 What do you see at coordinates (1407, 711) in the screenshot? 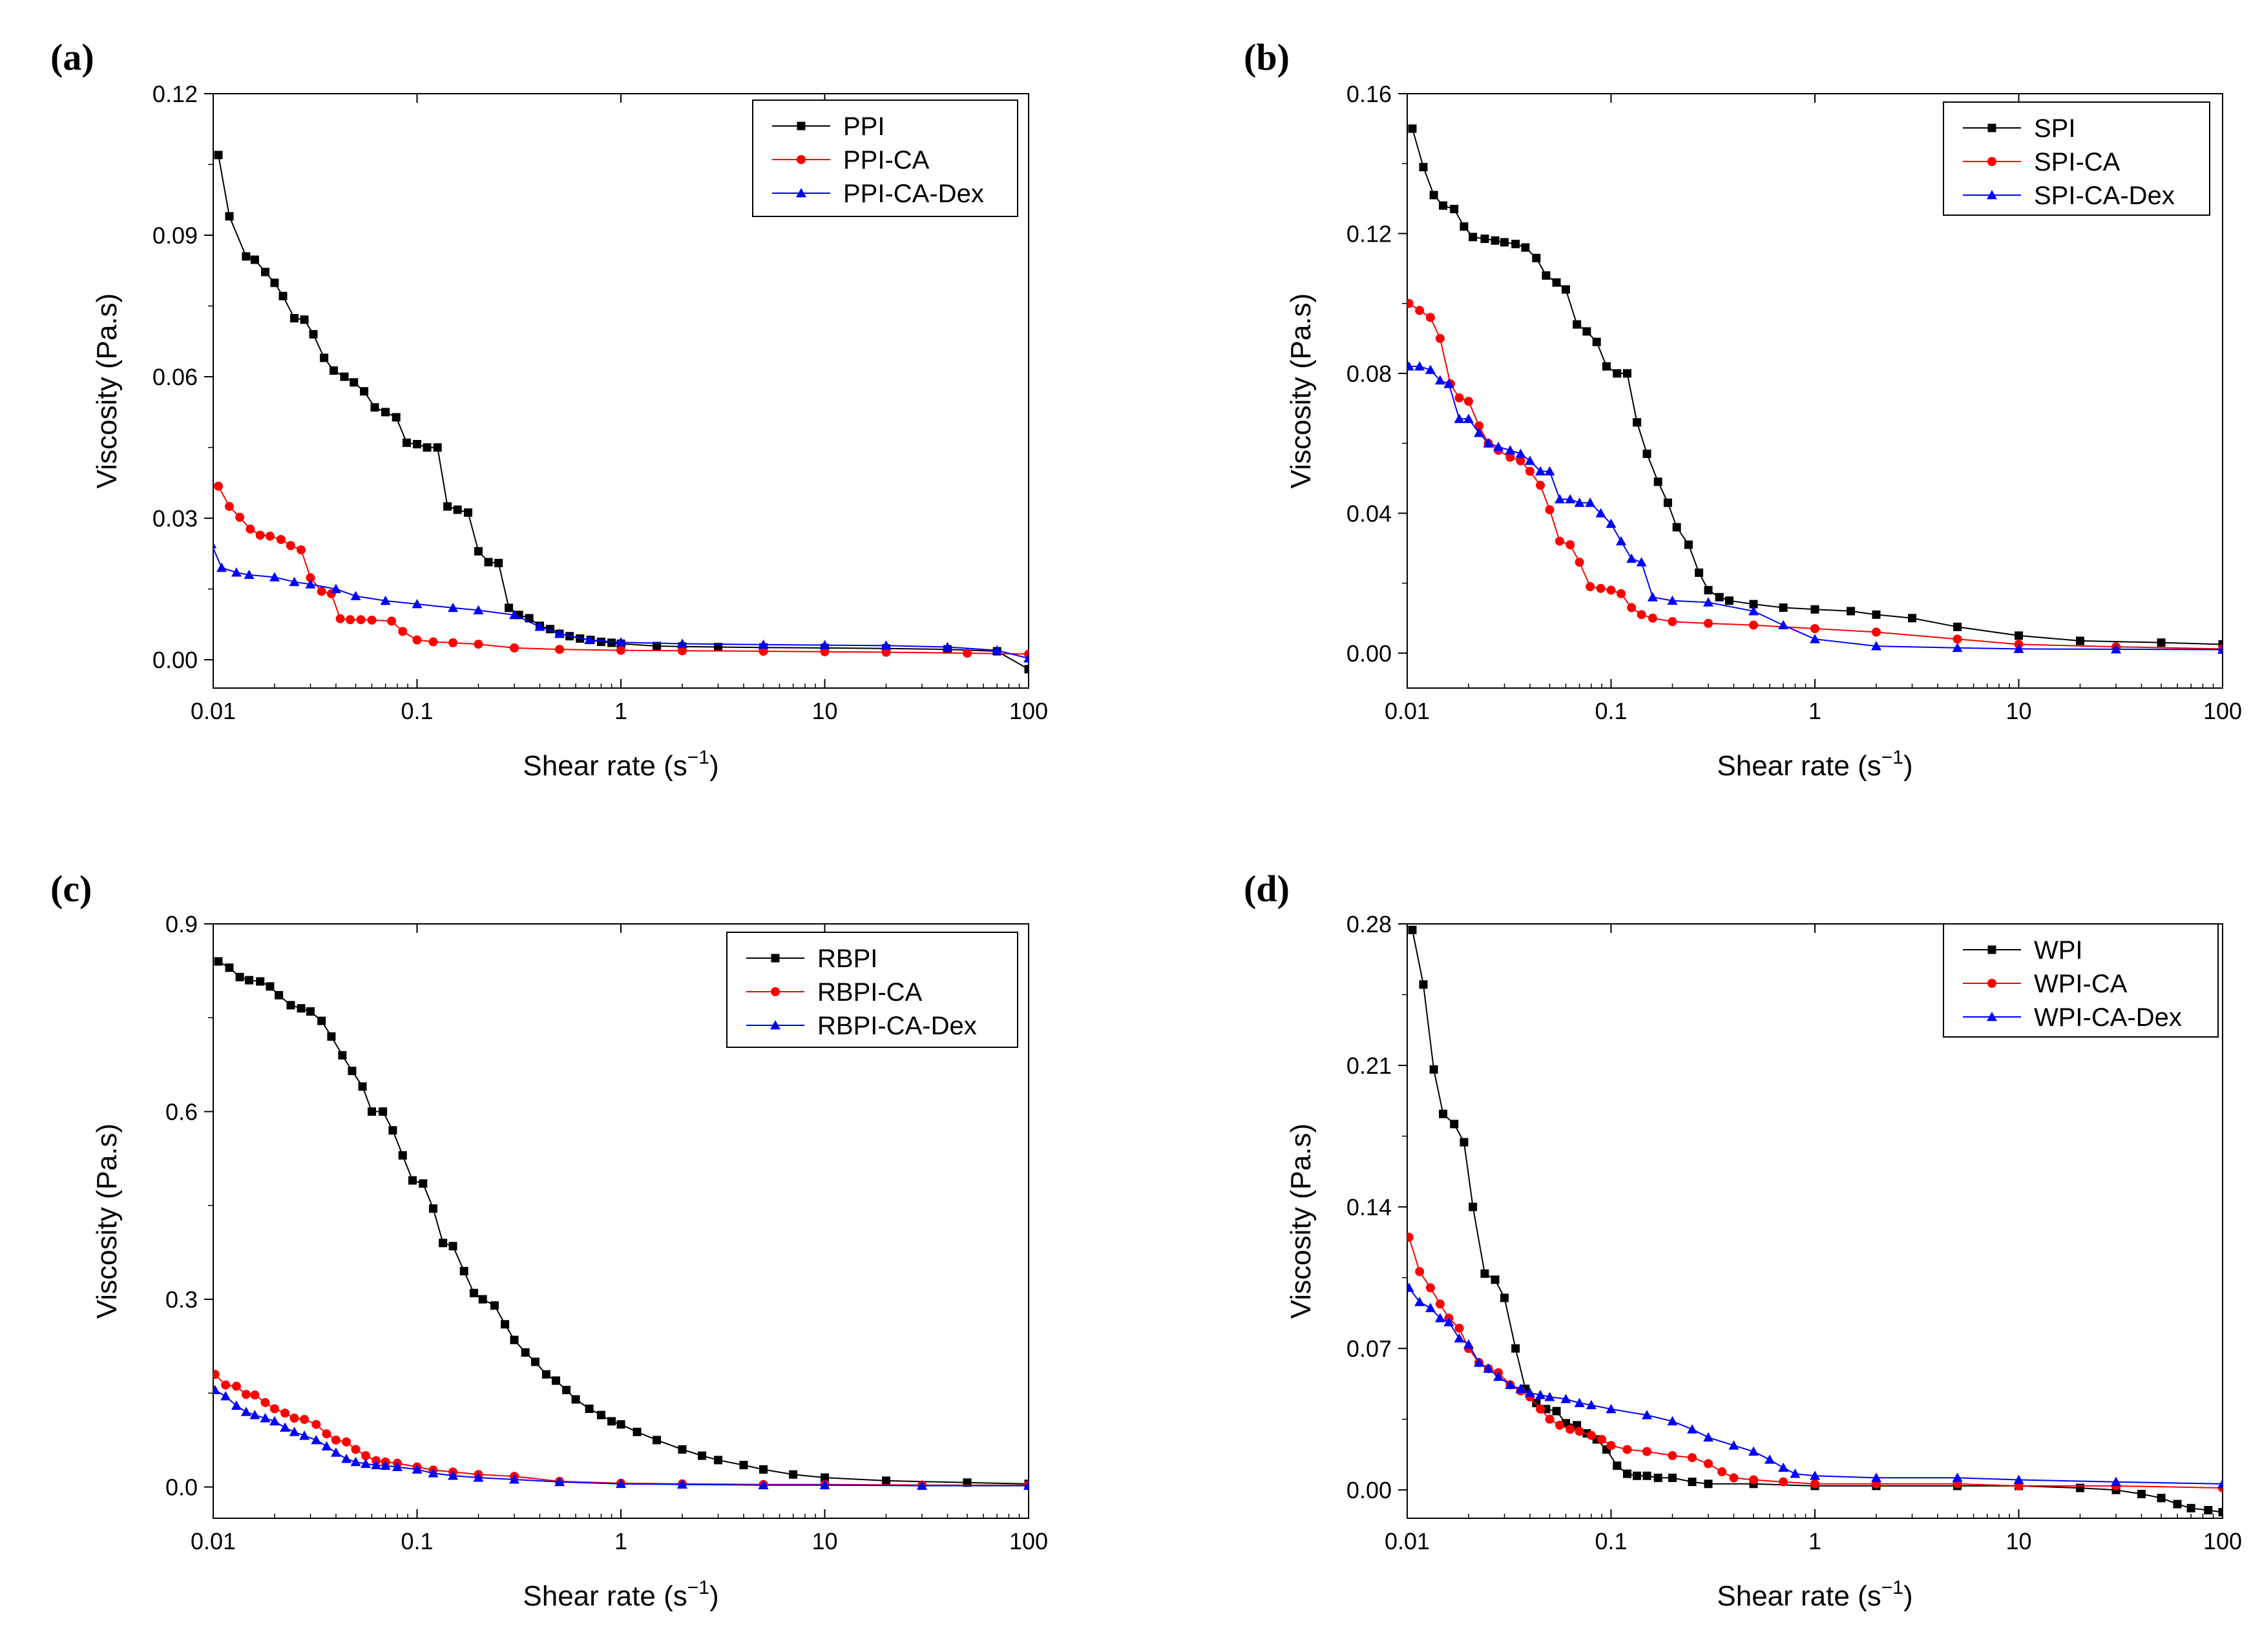
I see `x-tick-label-b-0: 0.01` at bounding box center [1407, 711].